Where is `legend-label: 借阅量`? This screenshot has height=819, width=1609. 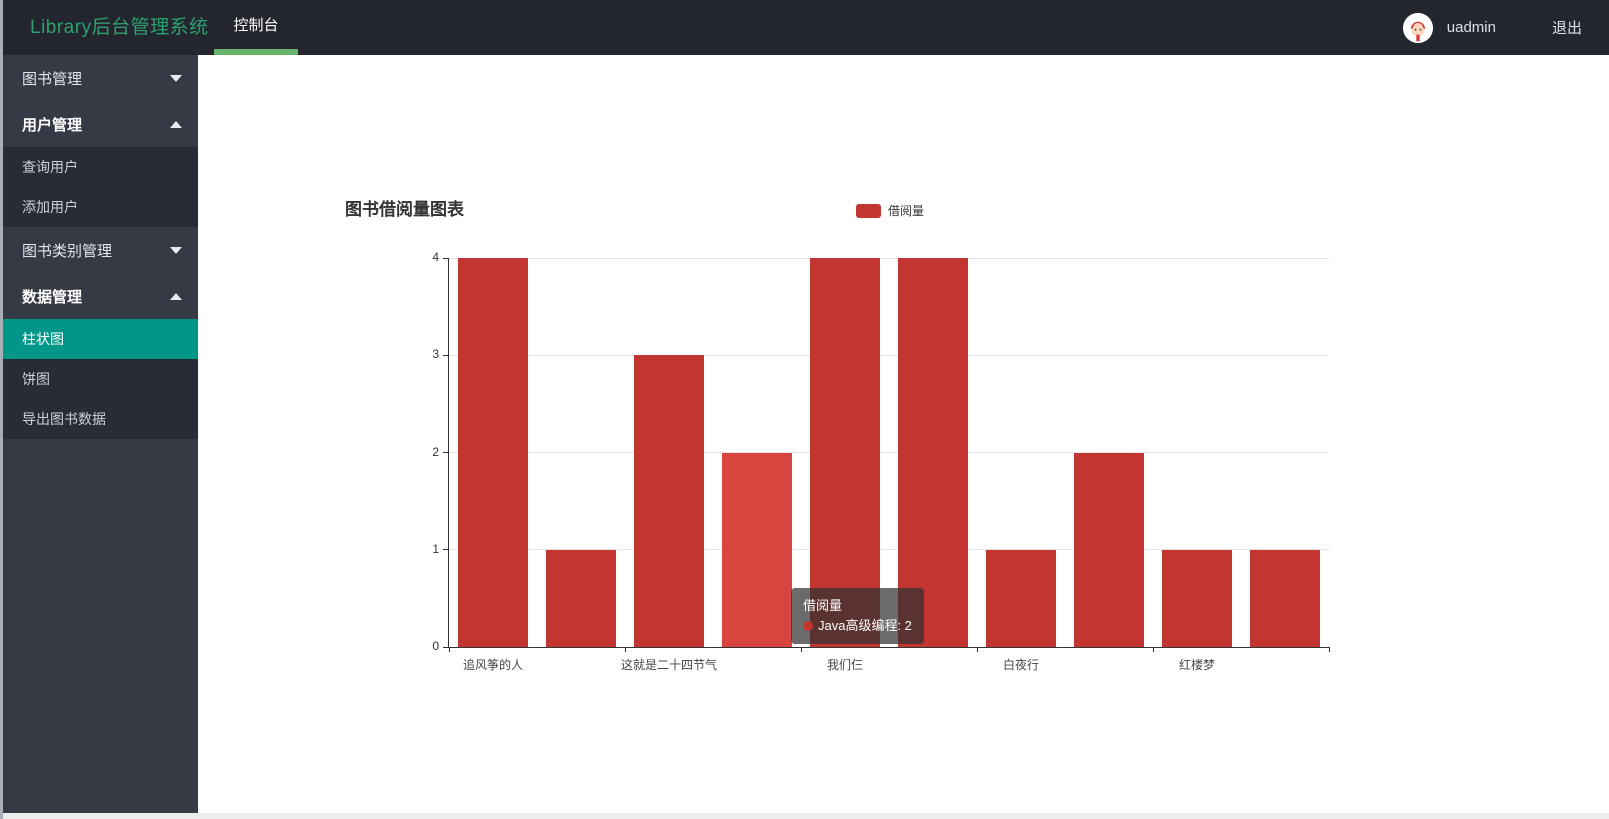
legend-label: 借阅量 is located at coordinates (906, 211).